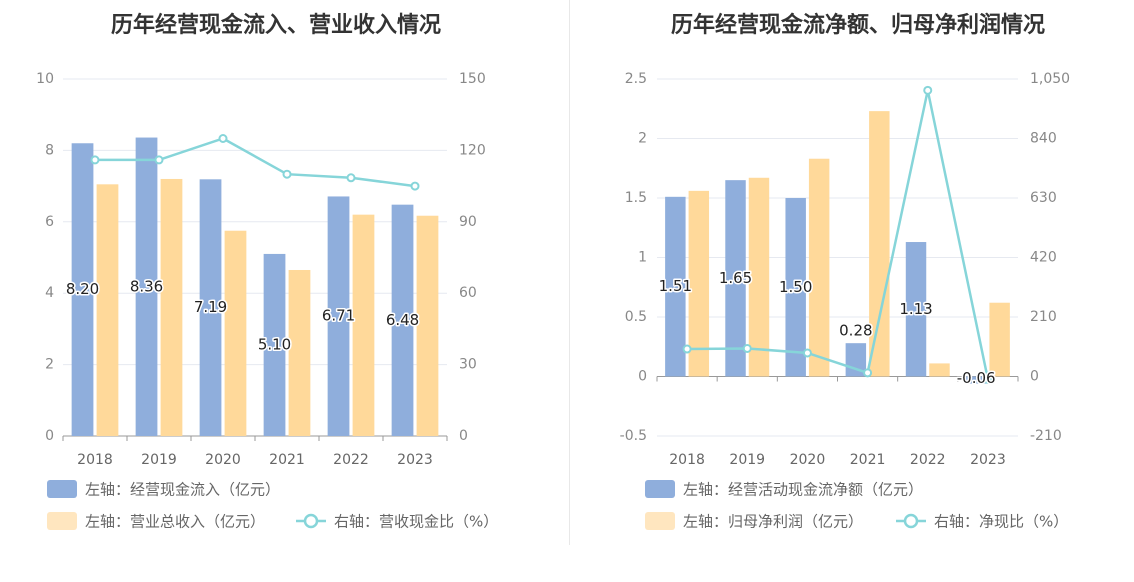  Describe the element at coordinates (642, 258) in the screenshot. I see `left-axis-tick-label: 1` at that location.